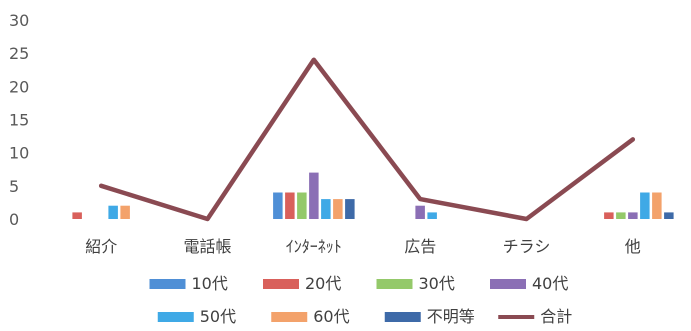 The image size is (691, 331). Describe the element at coordinates (19, 86) in the screenshot. I see `y-tick-label: 20` at that location.